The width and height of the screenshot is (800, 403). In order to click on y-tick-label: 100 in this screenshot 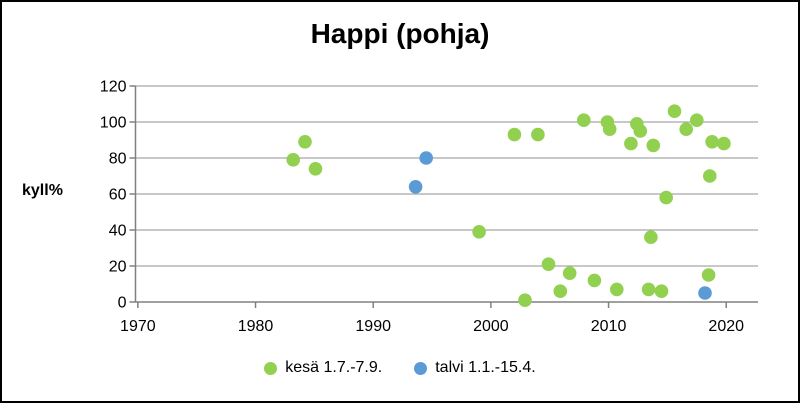, I will do `click(113, 123)`.